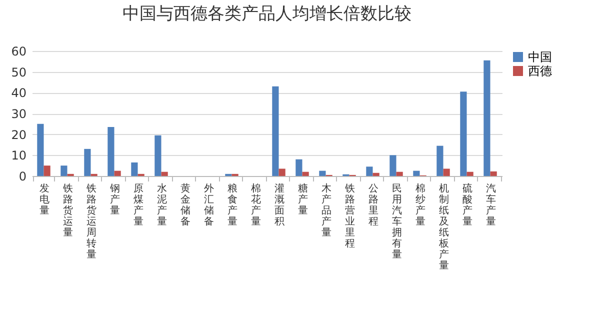  I want to click on x-tick-label: 民用汽车拥有量, so click(397, 222).